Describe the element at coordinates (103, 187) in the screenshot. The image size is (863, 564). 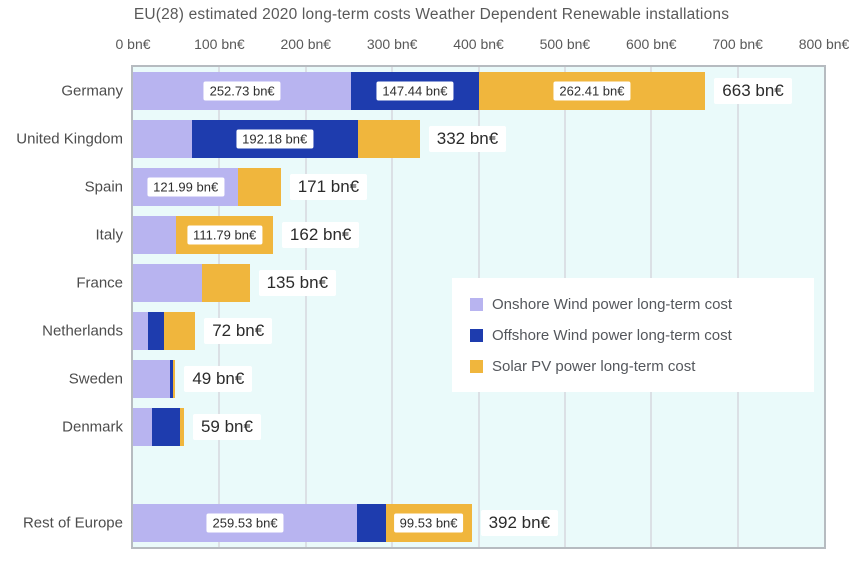
I see `category-label: Spain` at that location.